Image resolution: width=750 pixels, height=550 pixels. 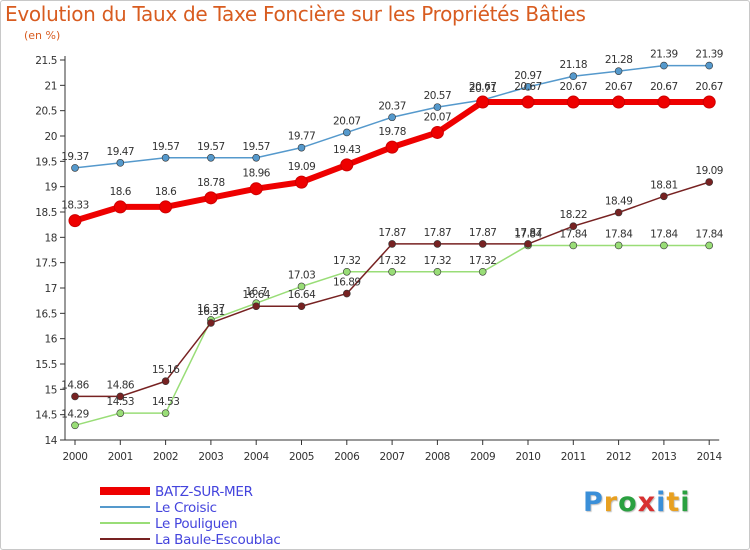 What do you see at coordinates (709, 171) in the screenshot?
I see `data-label: 19.09` at bounding box center [709, 171].